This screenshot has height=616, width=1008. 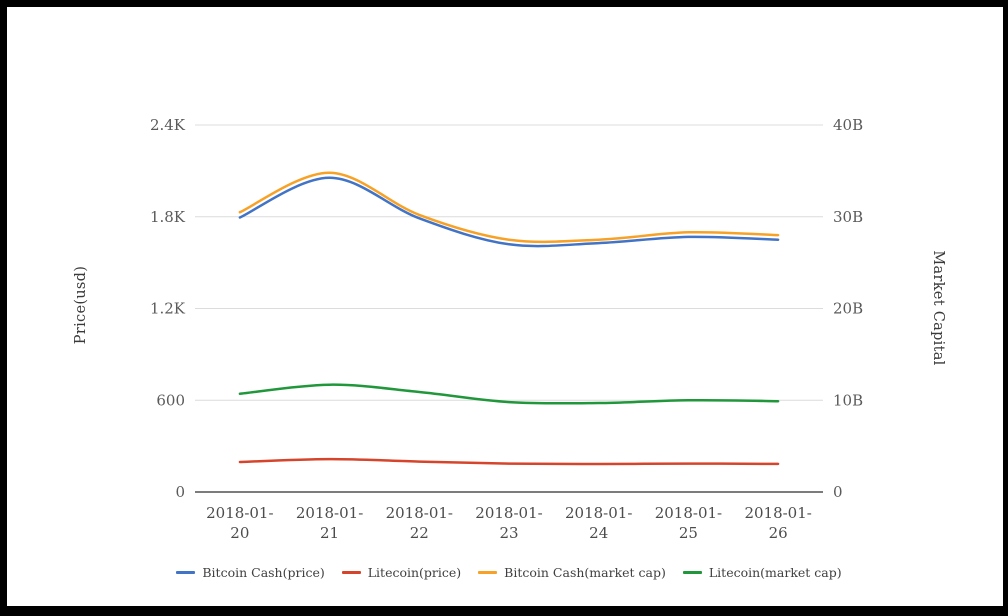 I want to click on frame-border-left, so click(x=3, y=308).